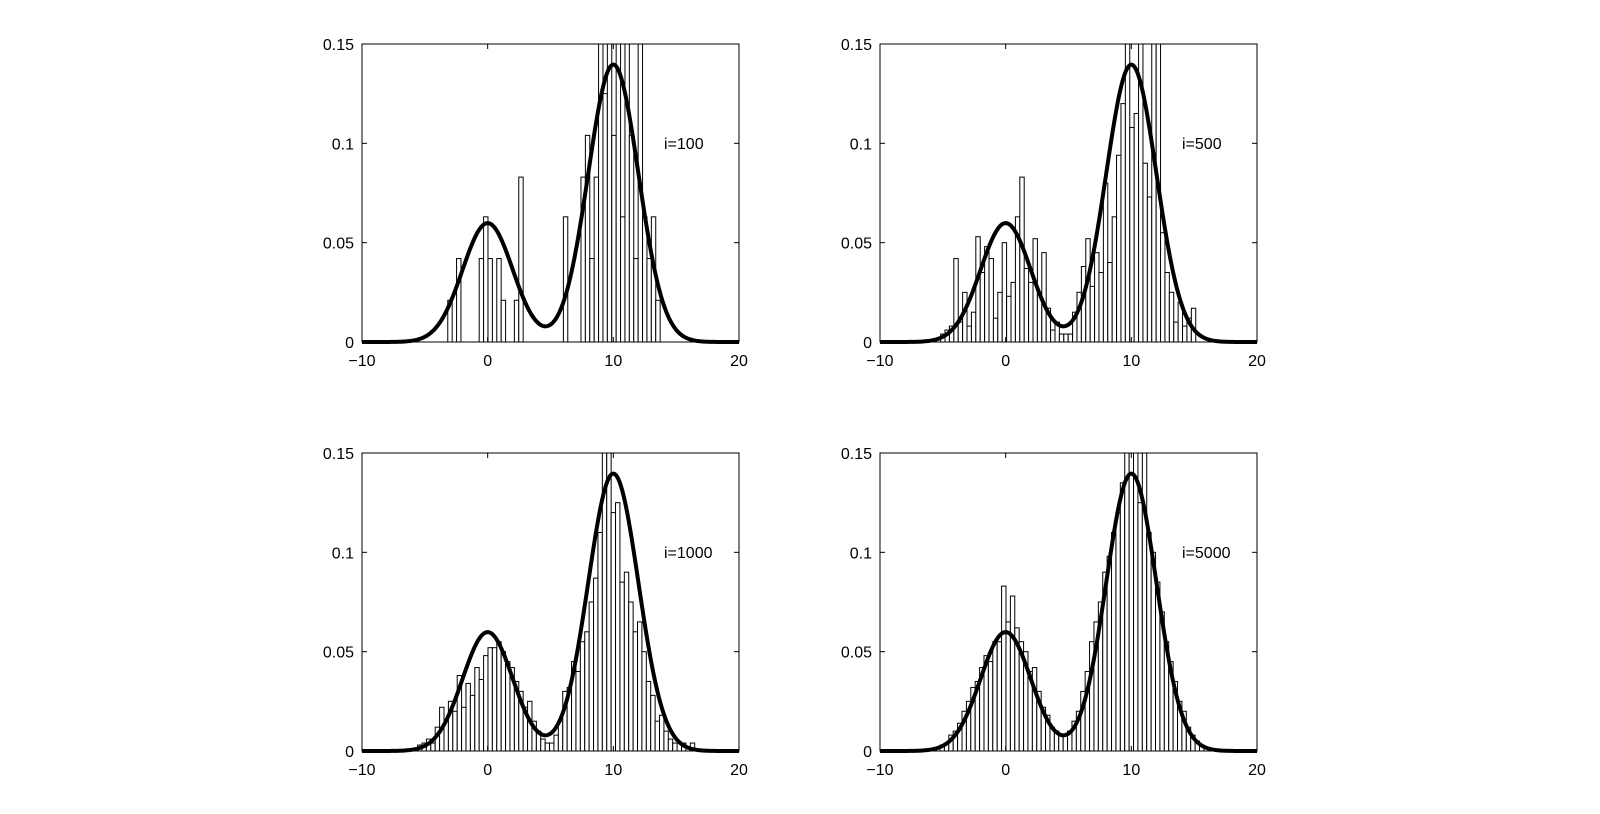  I want to click on panel-label: i=5000, so click(1206, 553).